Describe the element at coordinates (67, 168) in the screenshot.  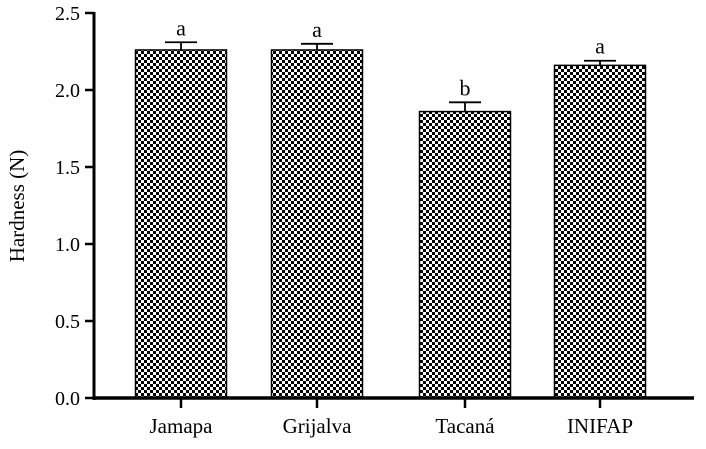
I see `y-tick-label: 1.5` at that location.